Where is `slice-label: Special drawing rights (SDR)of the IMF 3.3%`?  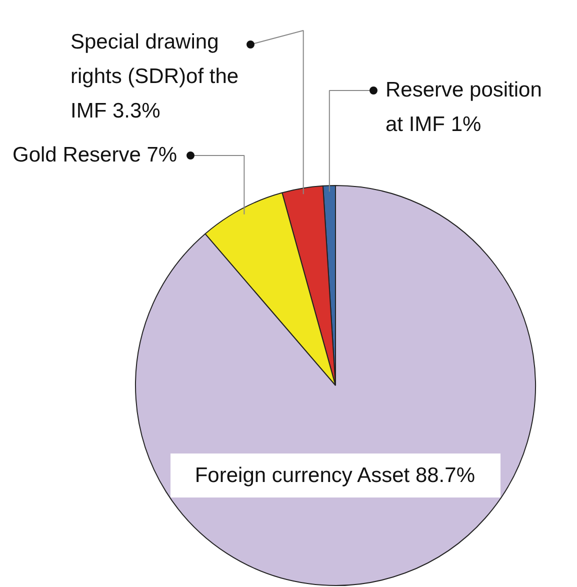 slice-label: Special drawing rights (SDR)of the IMF 3.3% is located at coordinates (154, 76).